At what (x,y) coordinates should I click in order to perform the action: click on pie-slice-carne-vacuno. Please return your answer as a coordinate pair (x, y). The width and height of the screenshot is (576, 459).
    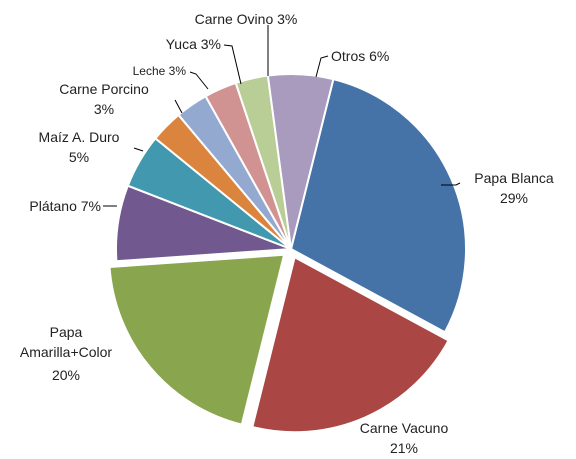
    Looking at the image, I should click on (350, 344).